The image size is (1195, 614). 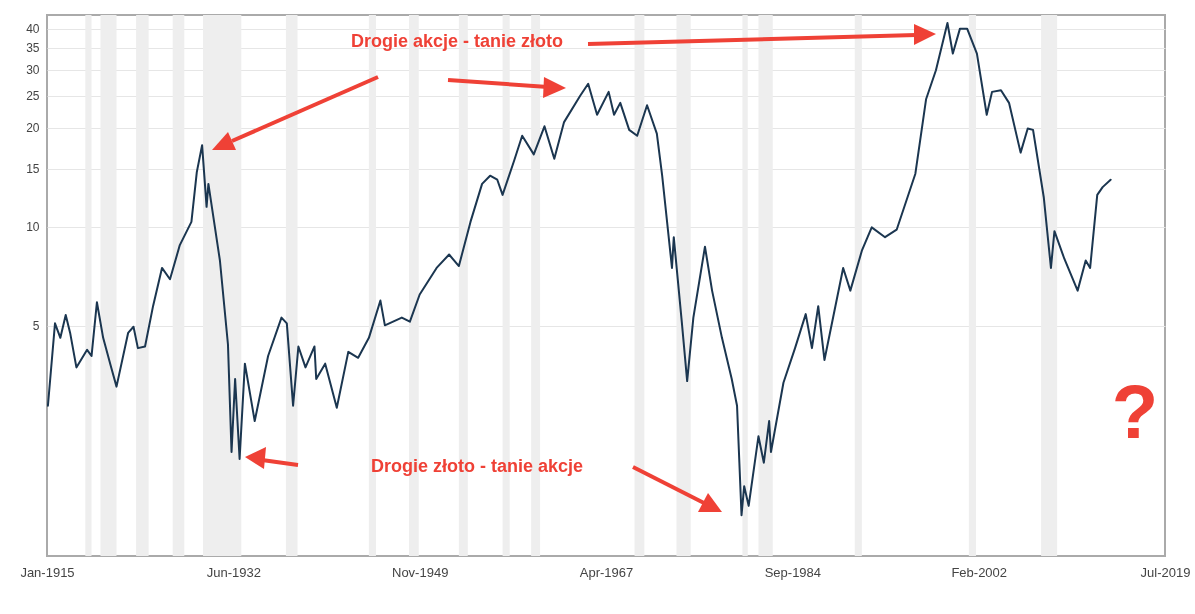 I want to click on annotation: ?, so click(x=1135, y=411).